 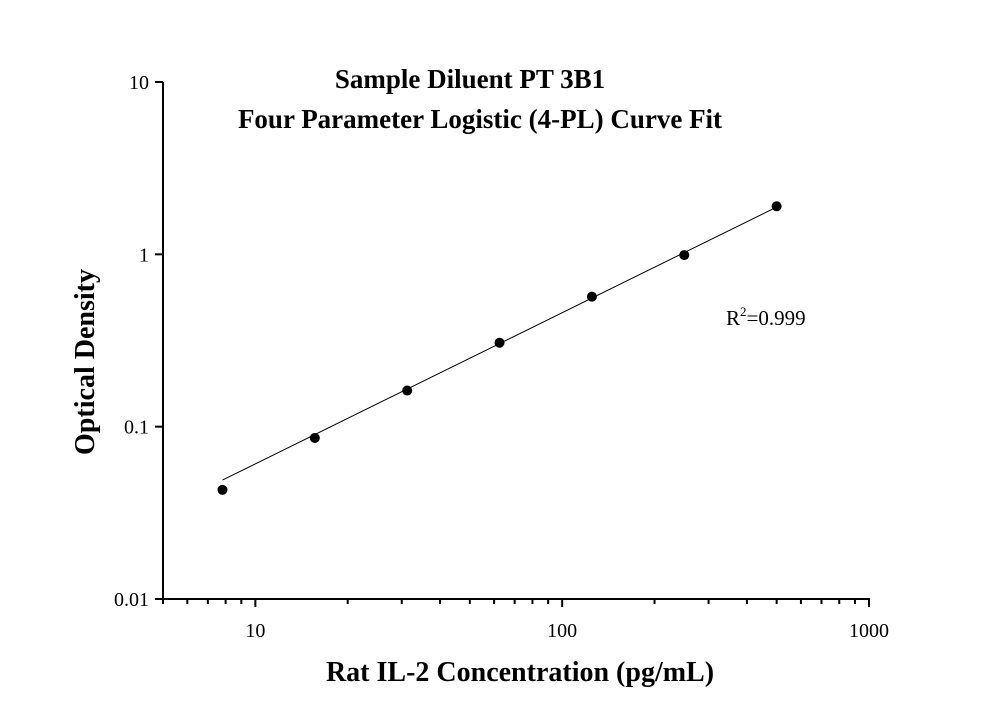 What do you see at coordinates (743, 311) in the screenshot?
I see `r-squared-sup: 2` at bounding box center [743, 311].